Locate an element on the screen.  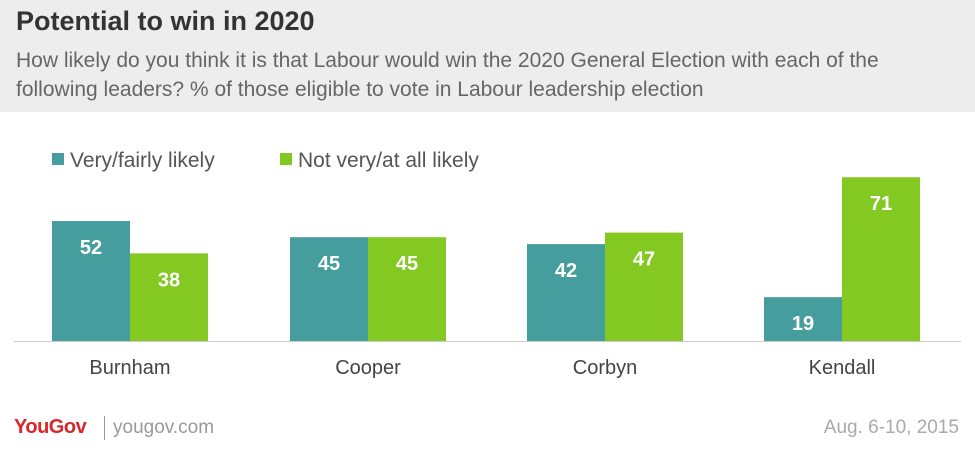
legend-label-series-2: Not very/at all likely is located at coordinates (388, 160).